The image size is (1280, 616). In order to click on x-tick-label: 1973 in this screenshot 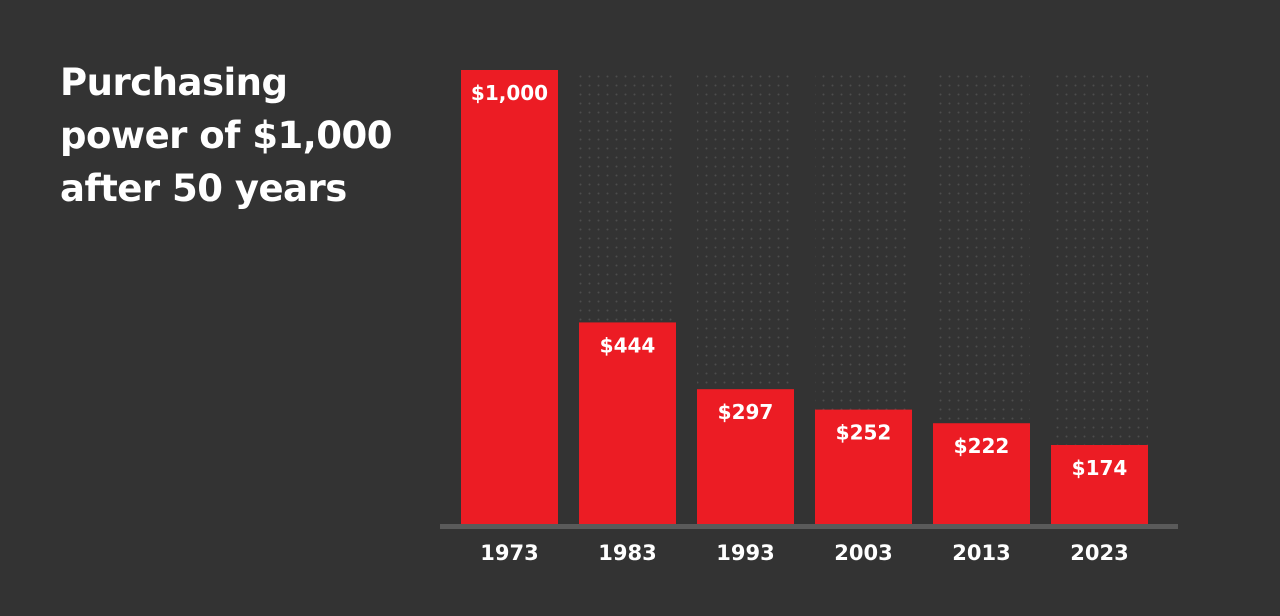, I will do `click(509, 553)`.